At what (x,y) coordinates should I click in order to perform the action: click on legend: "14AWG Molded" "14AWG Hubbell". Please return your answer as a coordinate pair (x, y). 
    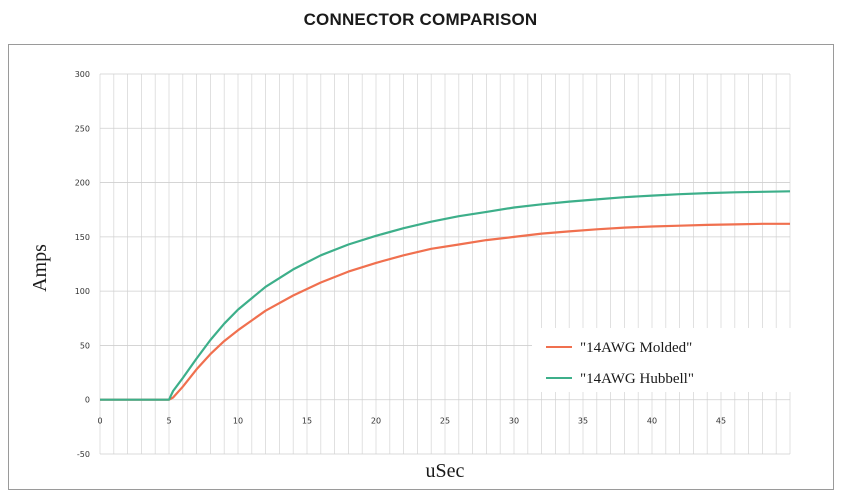
    Looking at the image, I should click on (662, 360).